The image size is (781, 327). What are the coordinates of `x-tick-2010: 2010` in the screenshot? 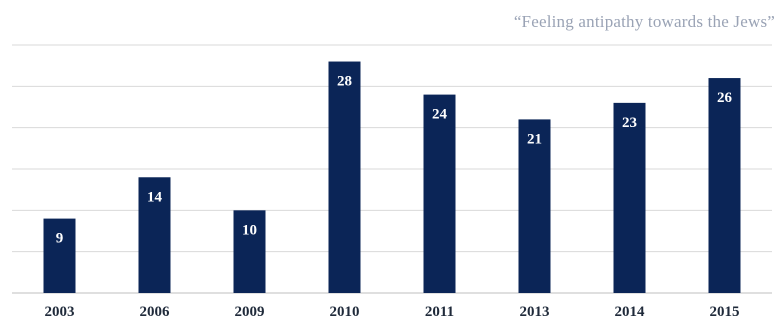 It's located at (345, 312).